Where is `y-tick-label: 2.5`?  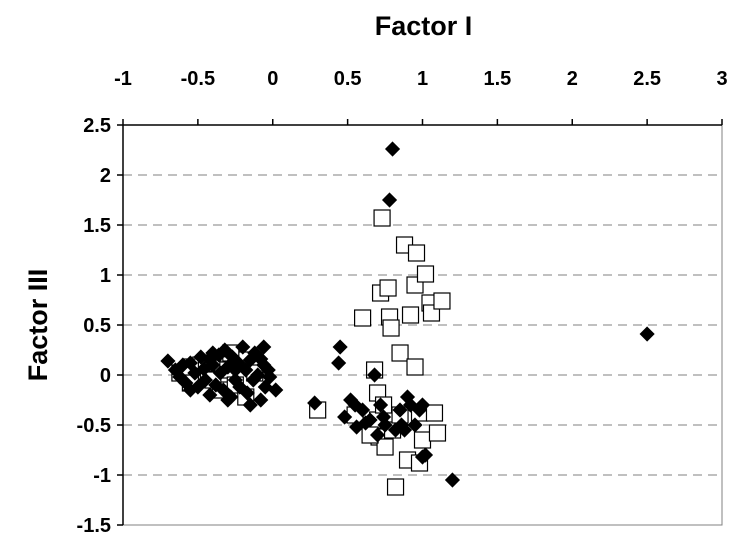
y-tick-label: 2.5 is located at coordinates (97, 126).